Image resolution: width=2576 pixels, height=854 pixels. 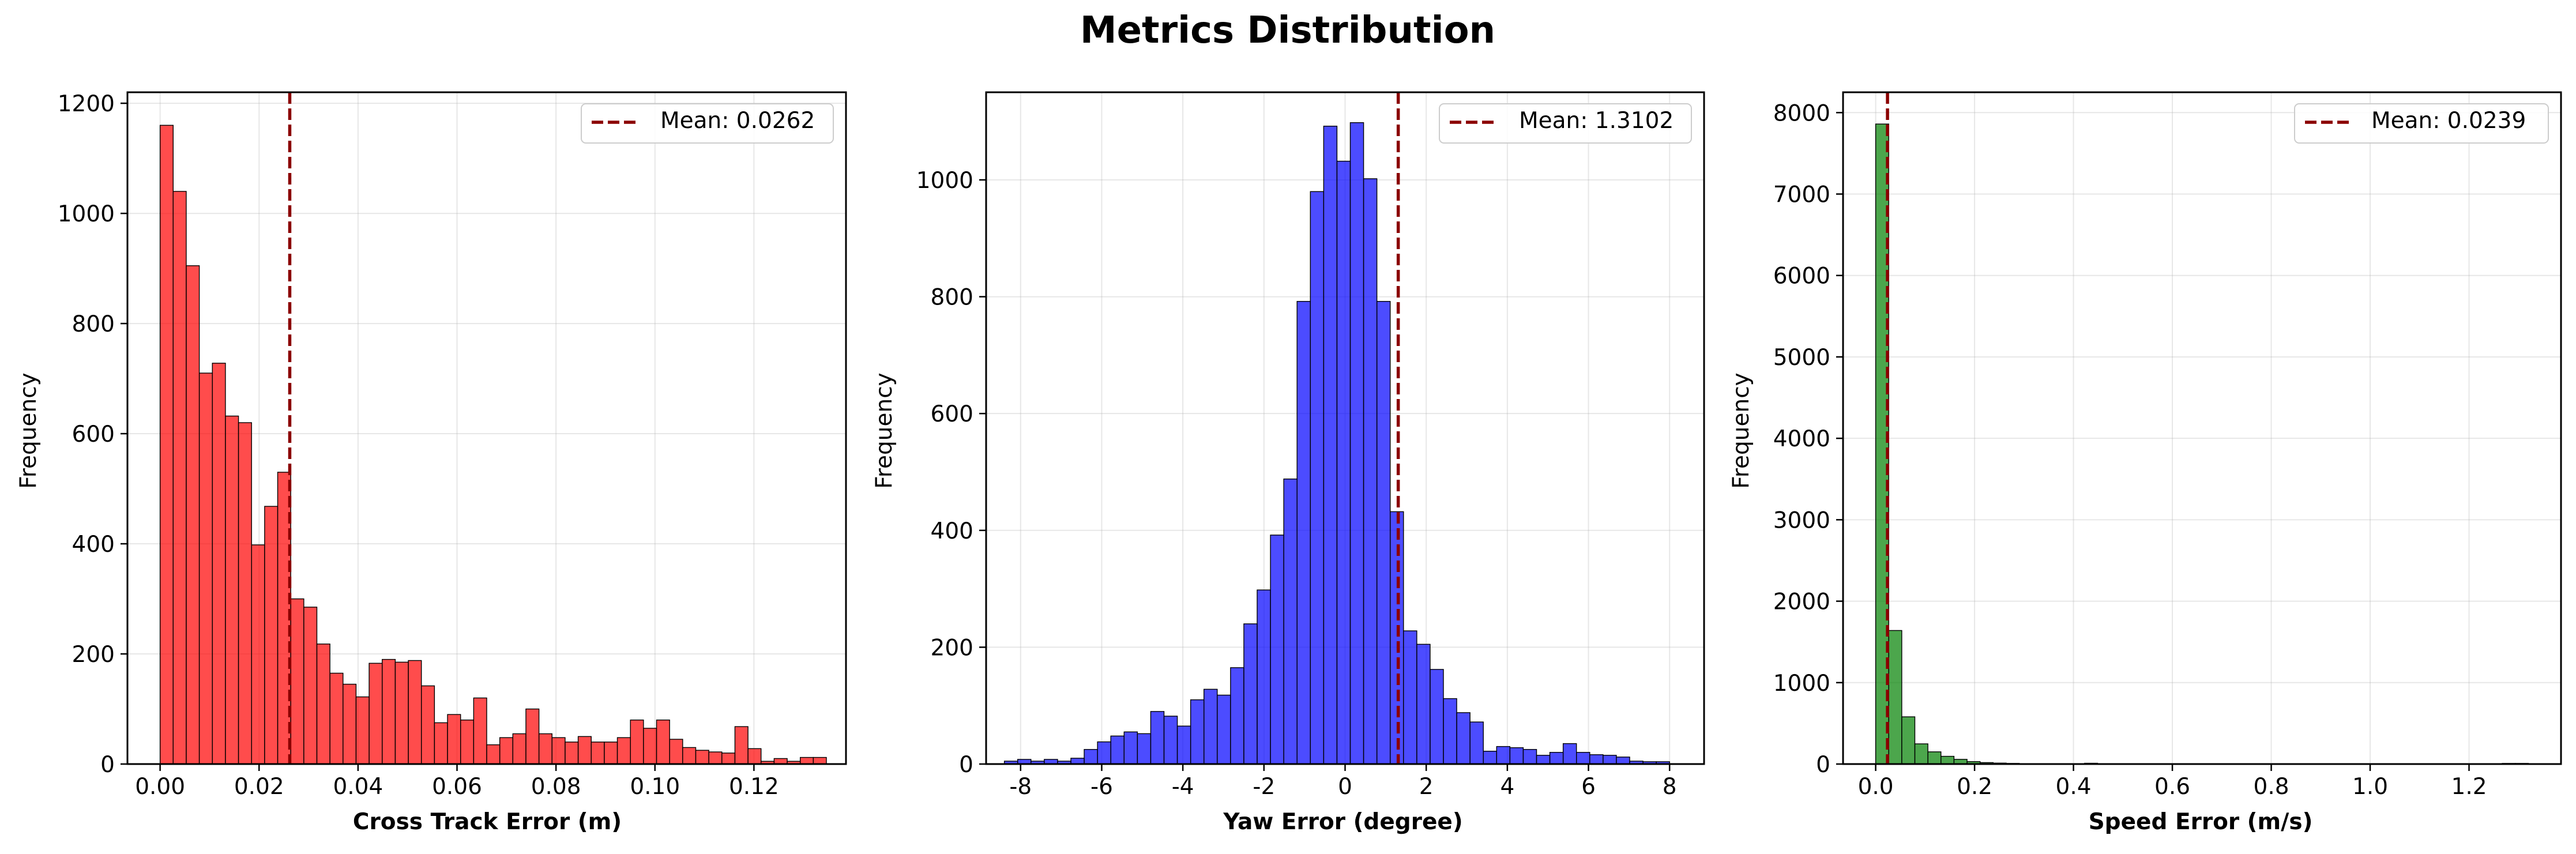 I want to click on x-tick-label: 6, so click(x=1588, y=787).